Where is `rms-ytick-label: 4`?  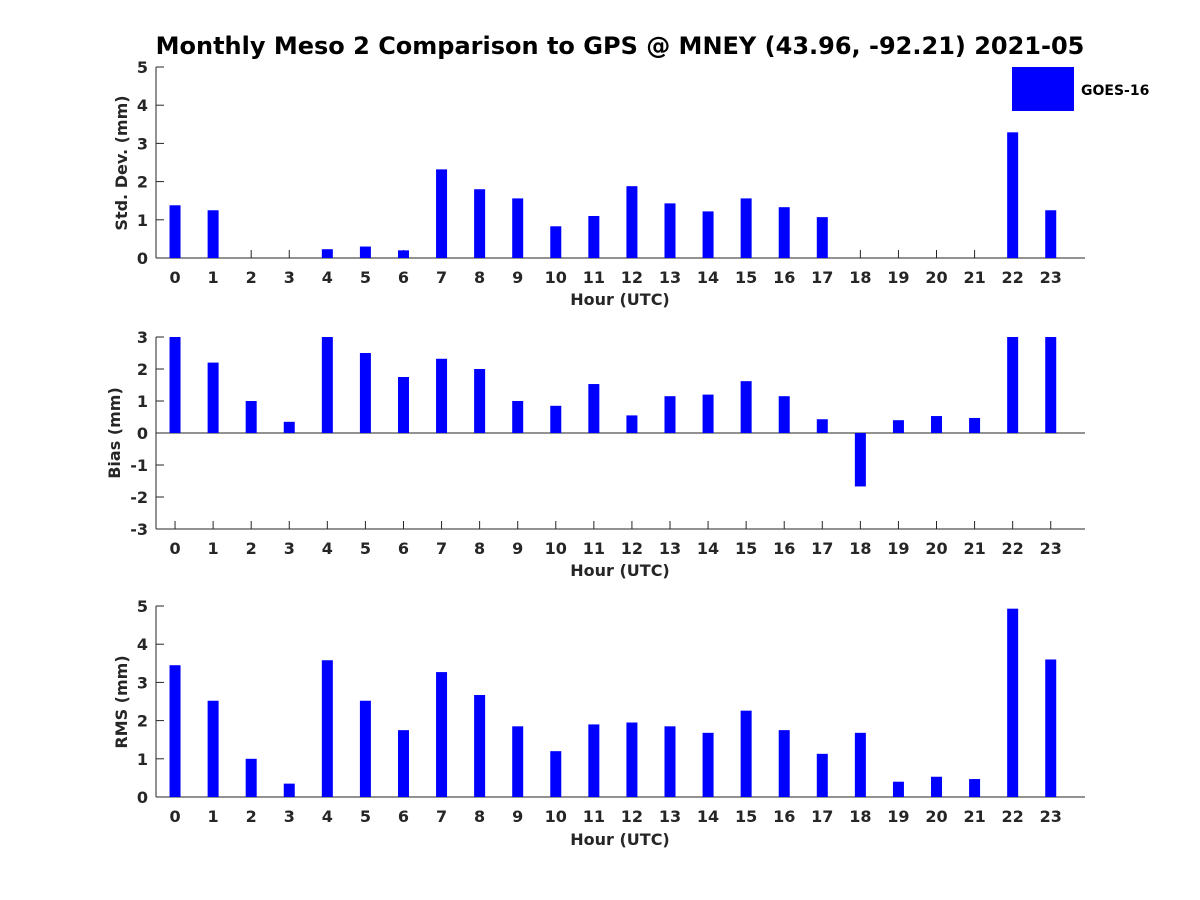 rms-ytick-label: 4 is located at coordinates (142, 644).